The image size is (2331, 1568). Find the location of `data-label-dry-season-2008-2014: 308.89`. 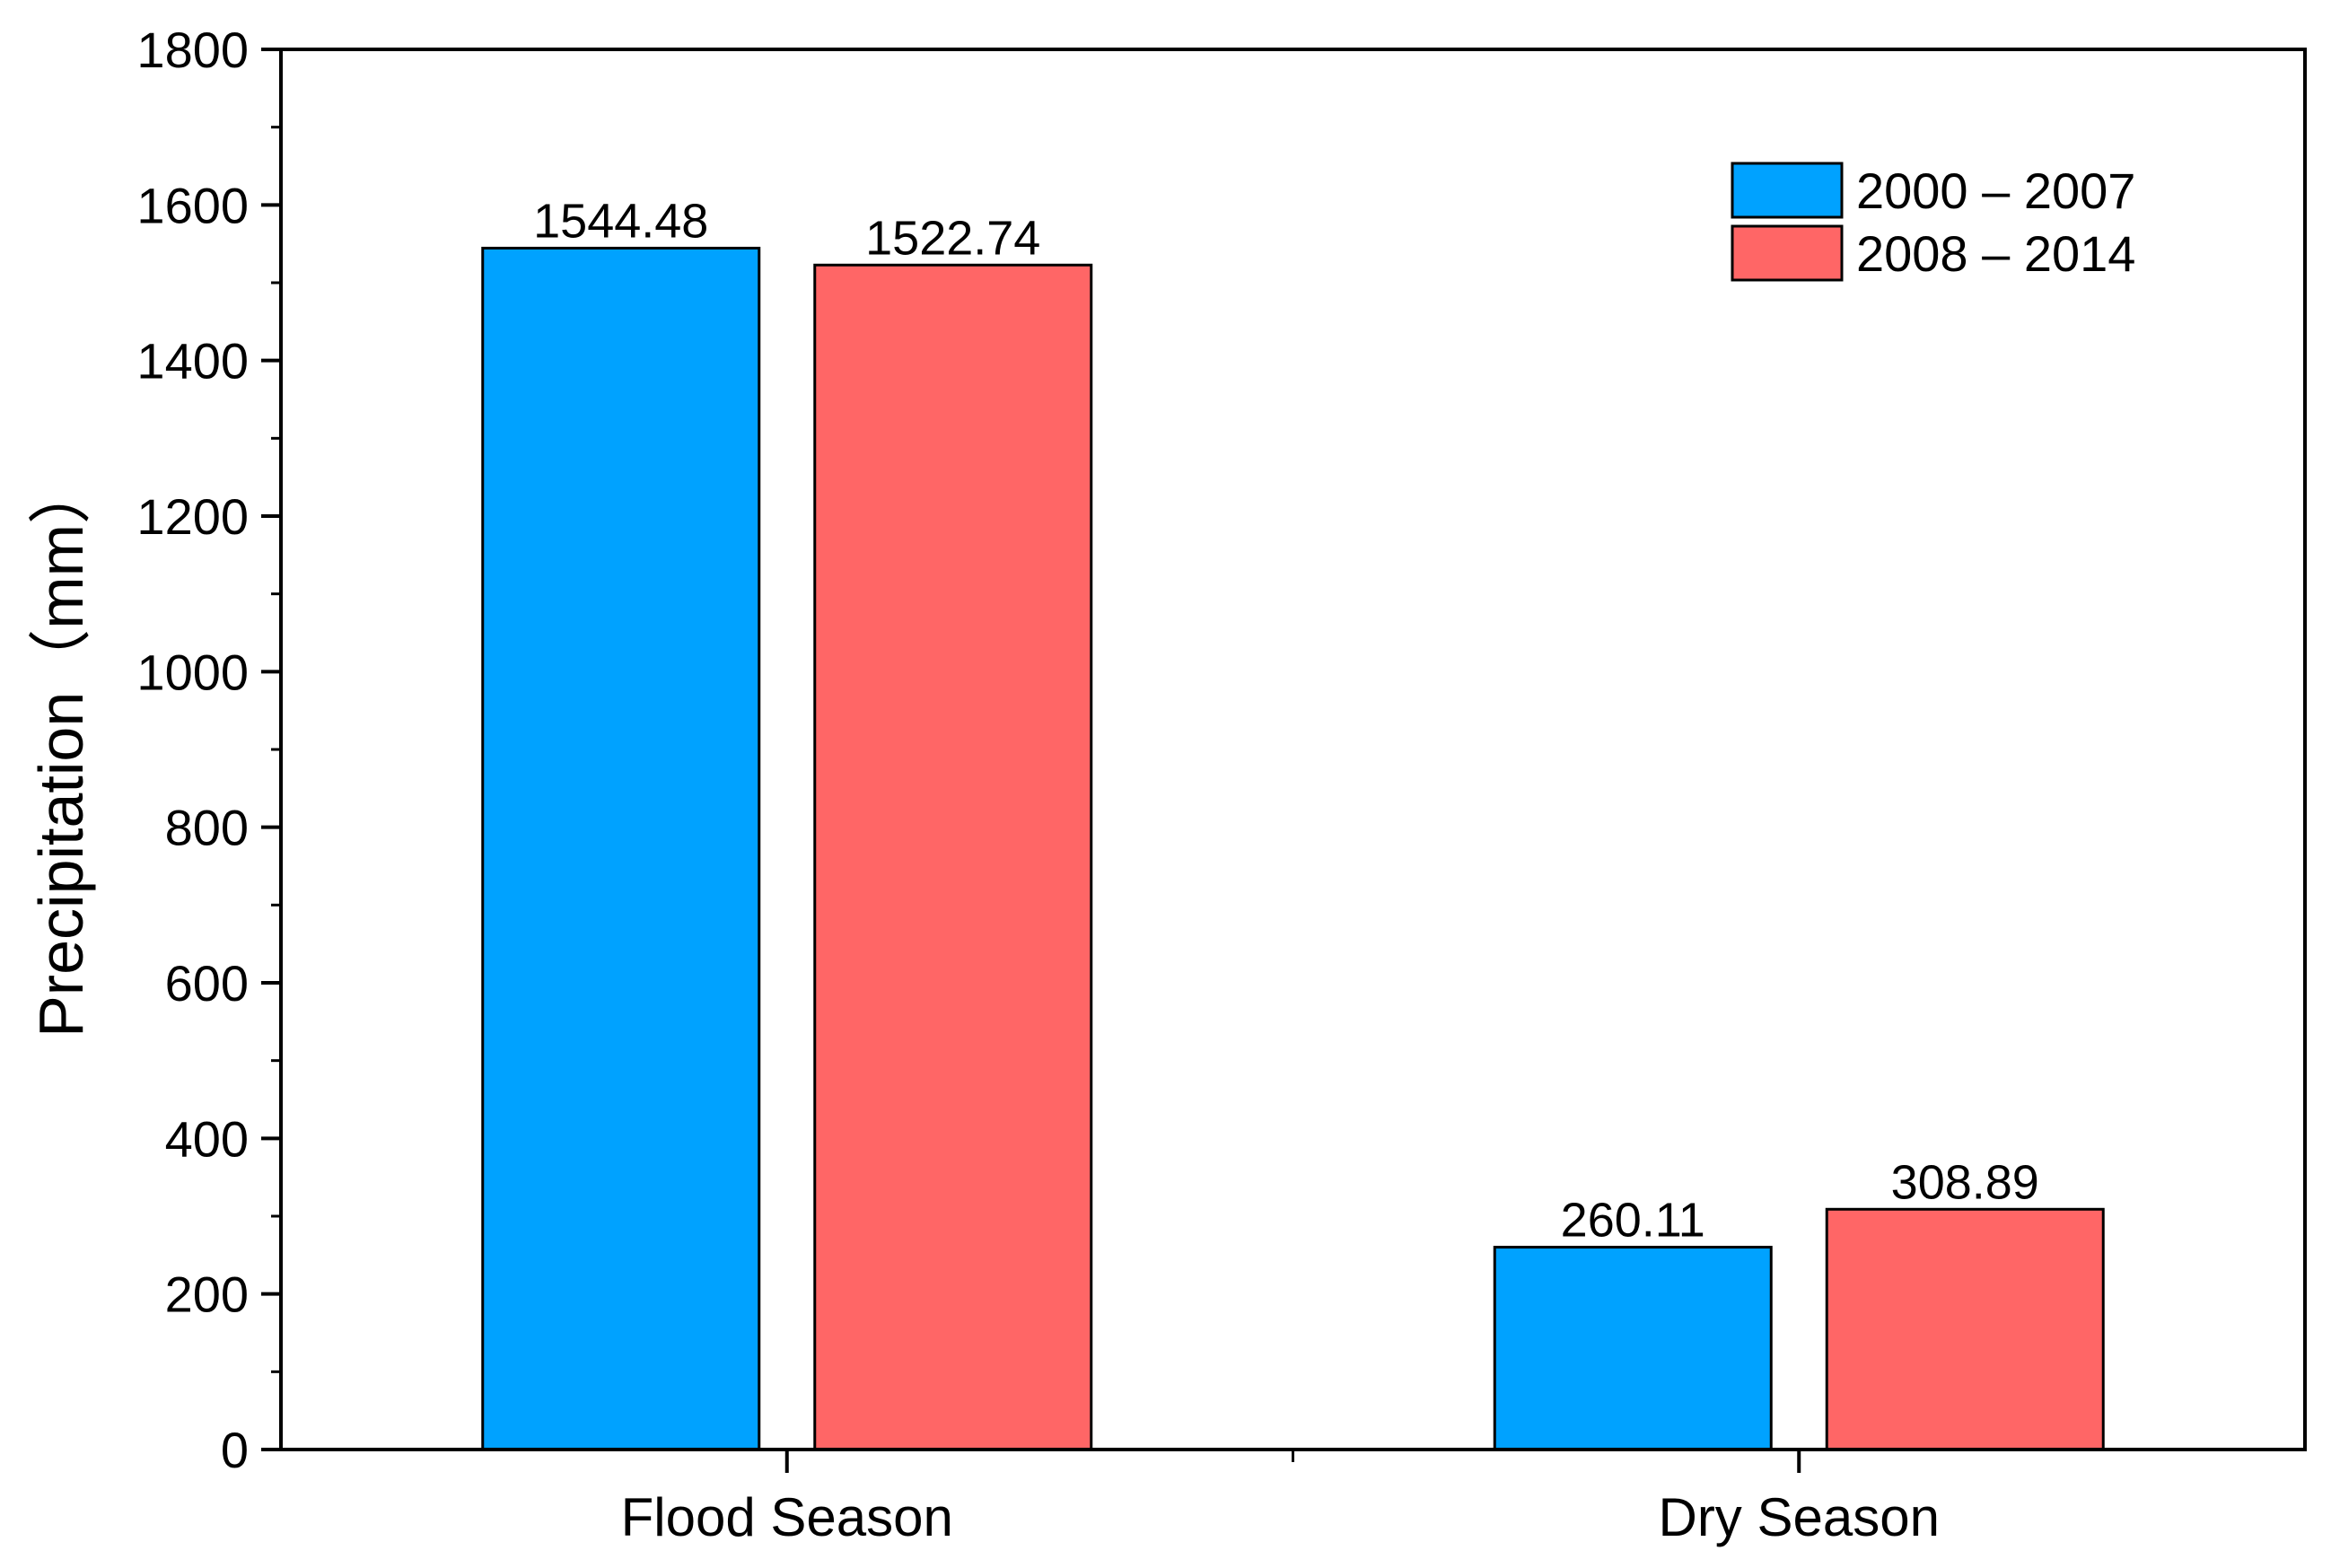

data-label-dry-season-2008-2014: 308.89 is located at coordinates (1965, 1182).